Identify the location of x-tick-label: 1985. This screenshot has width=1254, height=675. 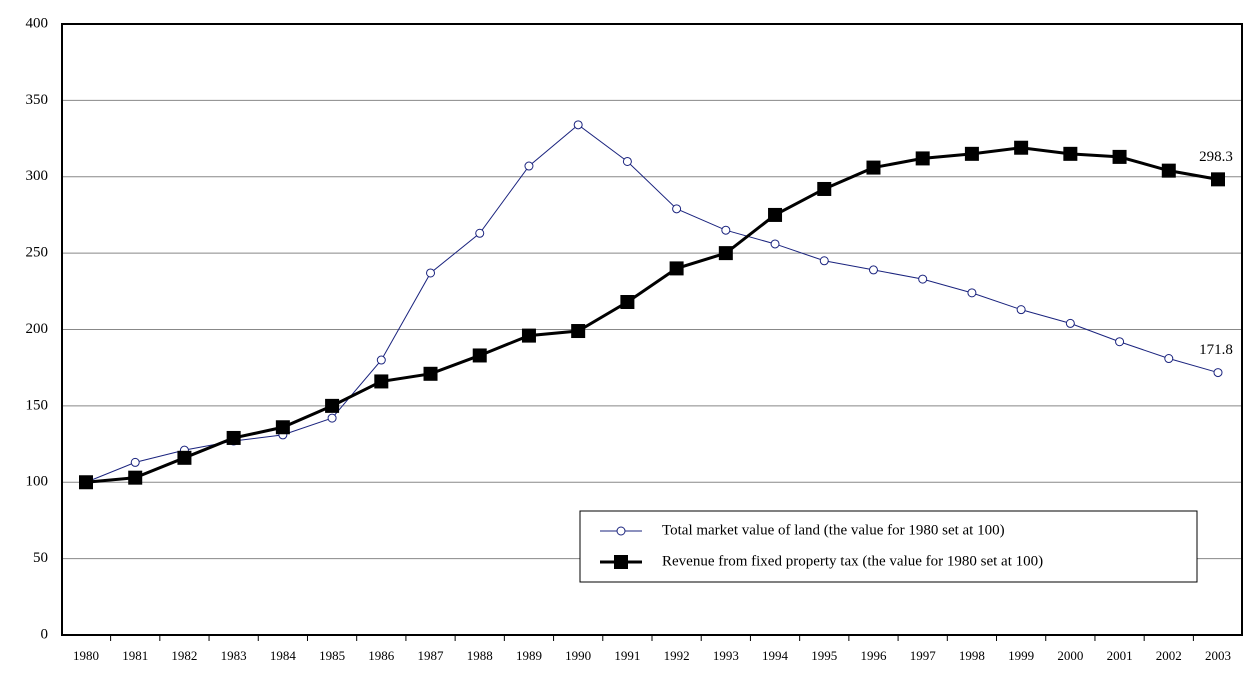
(332, 655).